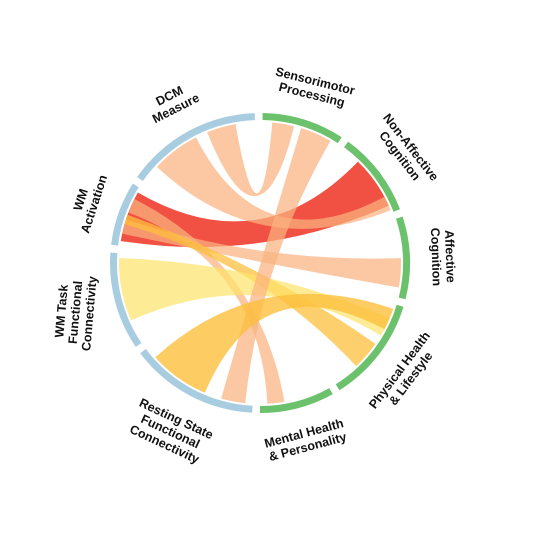 Image resolution: width=537 pixels, height=551 pixels. I want to click on segment-label-wmact: WMActivation, so click(87, 202).